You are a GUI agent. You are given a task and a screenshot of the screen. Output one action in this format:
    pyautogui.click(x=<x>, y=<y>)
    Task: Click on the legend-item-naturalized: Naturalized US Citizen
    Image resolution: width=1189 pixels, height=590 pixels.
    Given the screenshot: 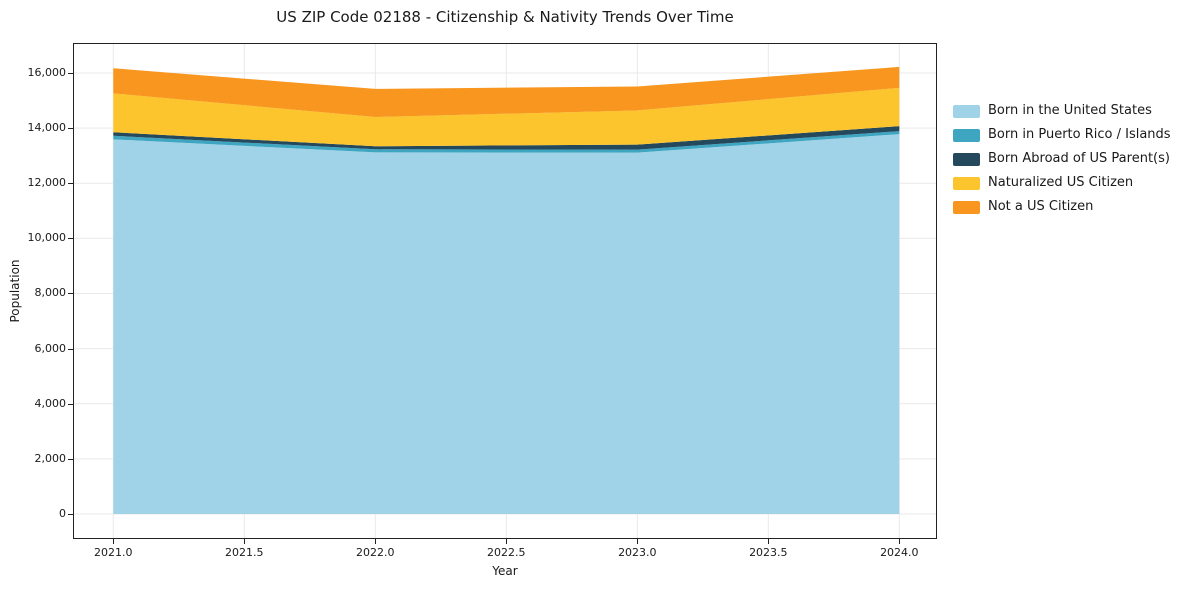 What is the action you would take?
    pyautogui.click(x=1062, y=183)
    